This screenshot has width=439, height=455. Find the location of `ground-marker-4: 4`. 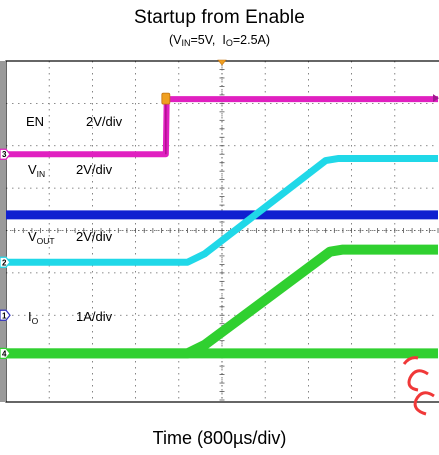

ground-marker-4: 4 is located at coordinates (5, 353).